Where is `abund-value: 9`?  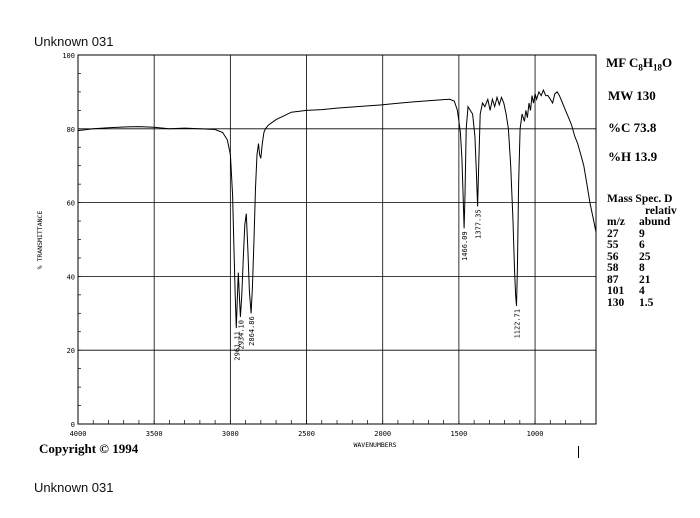
abund-value: 9 is located at coordinates (642, 233).